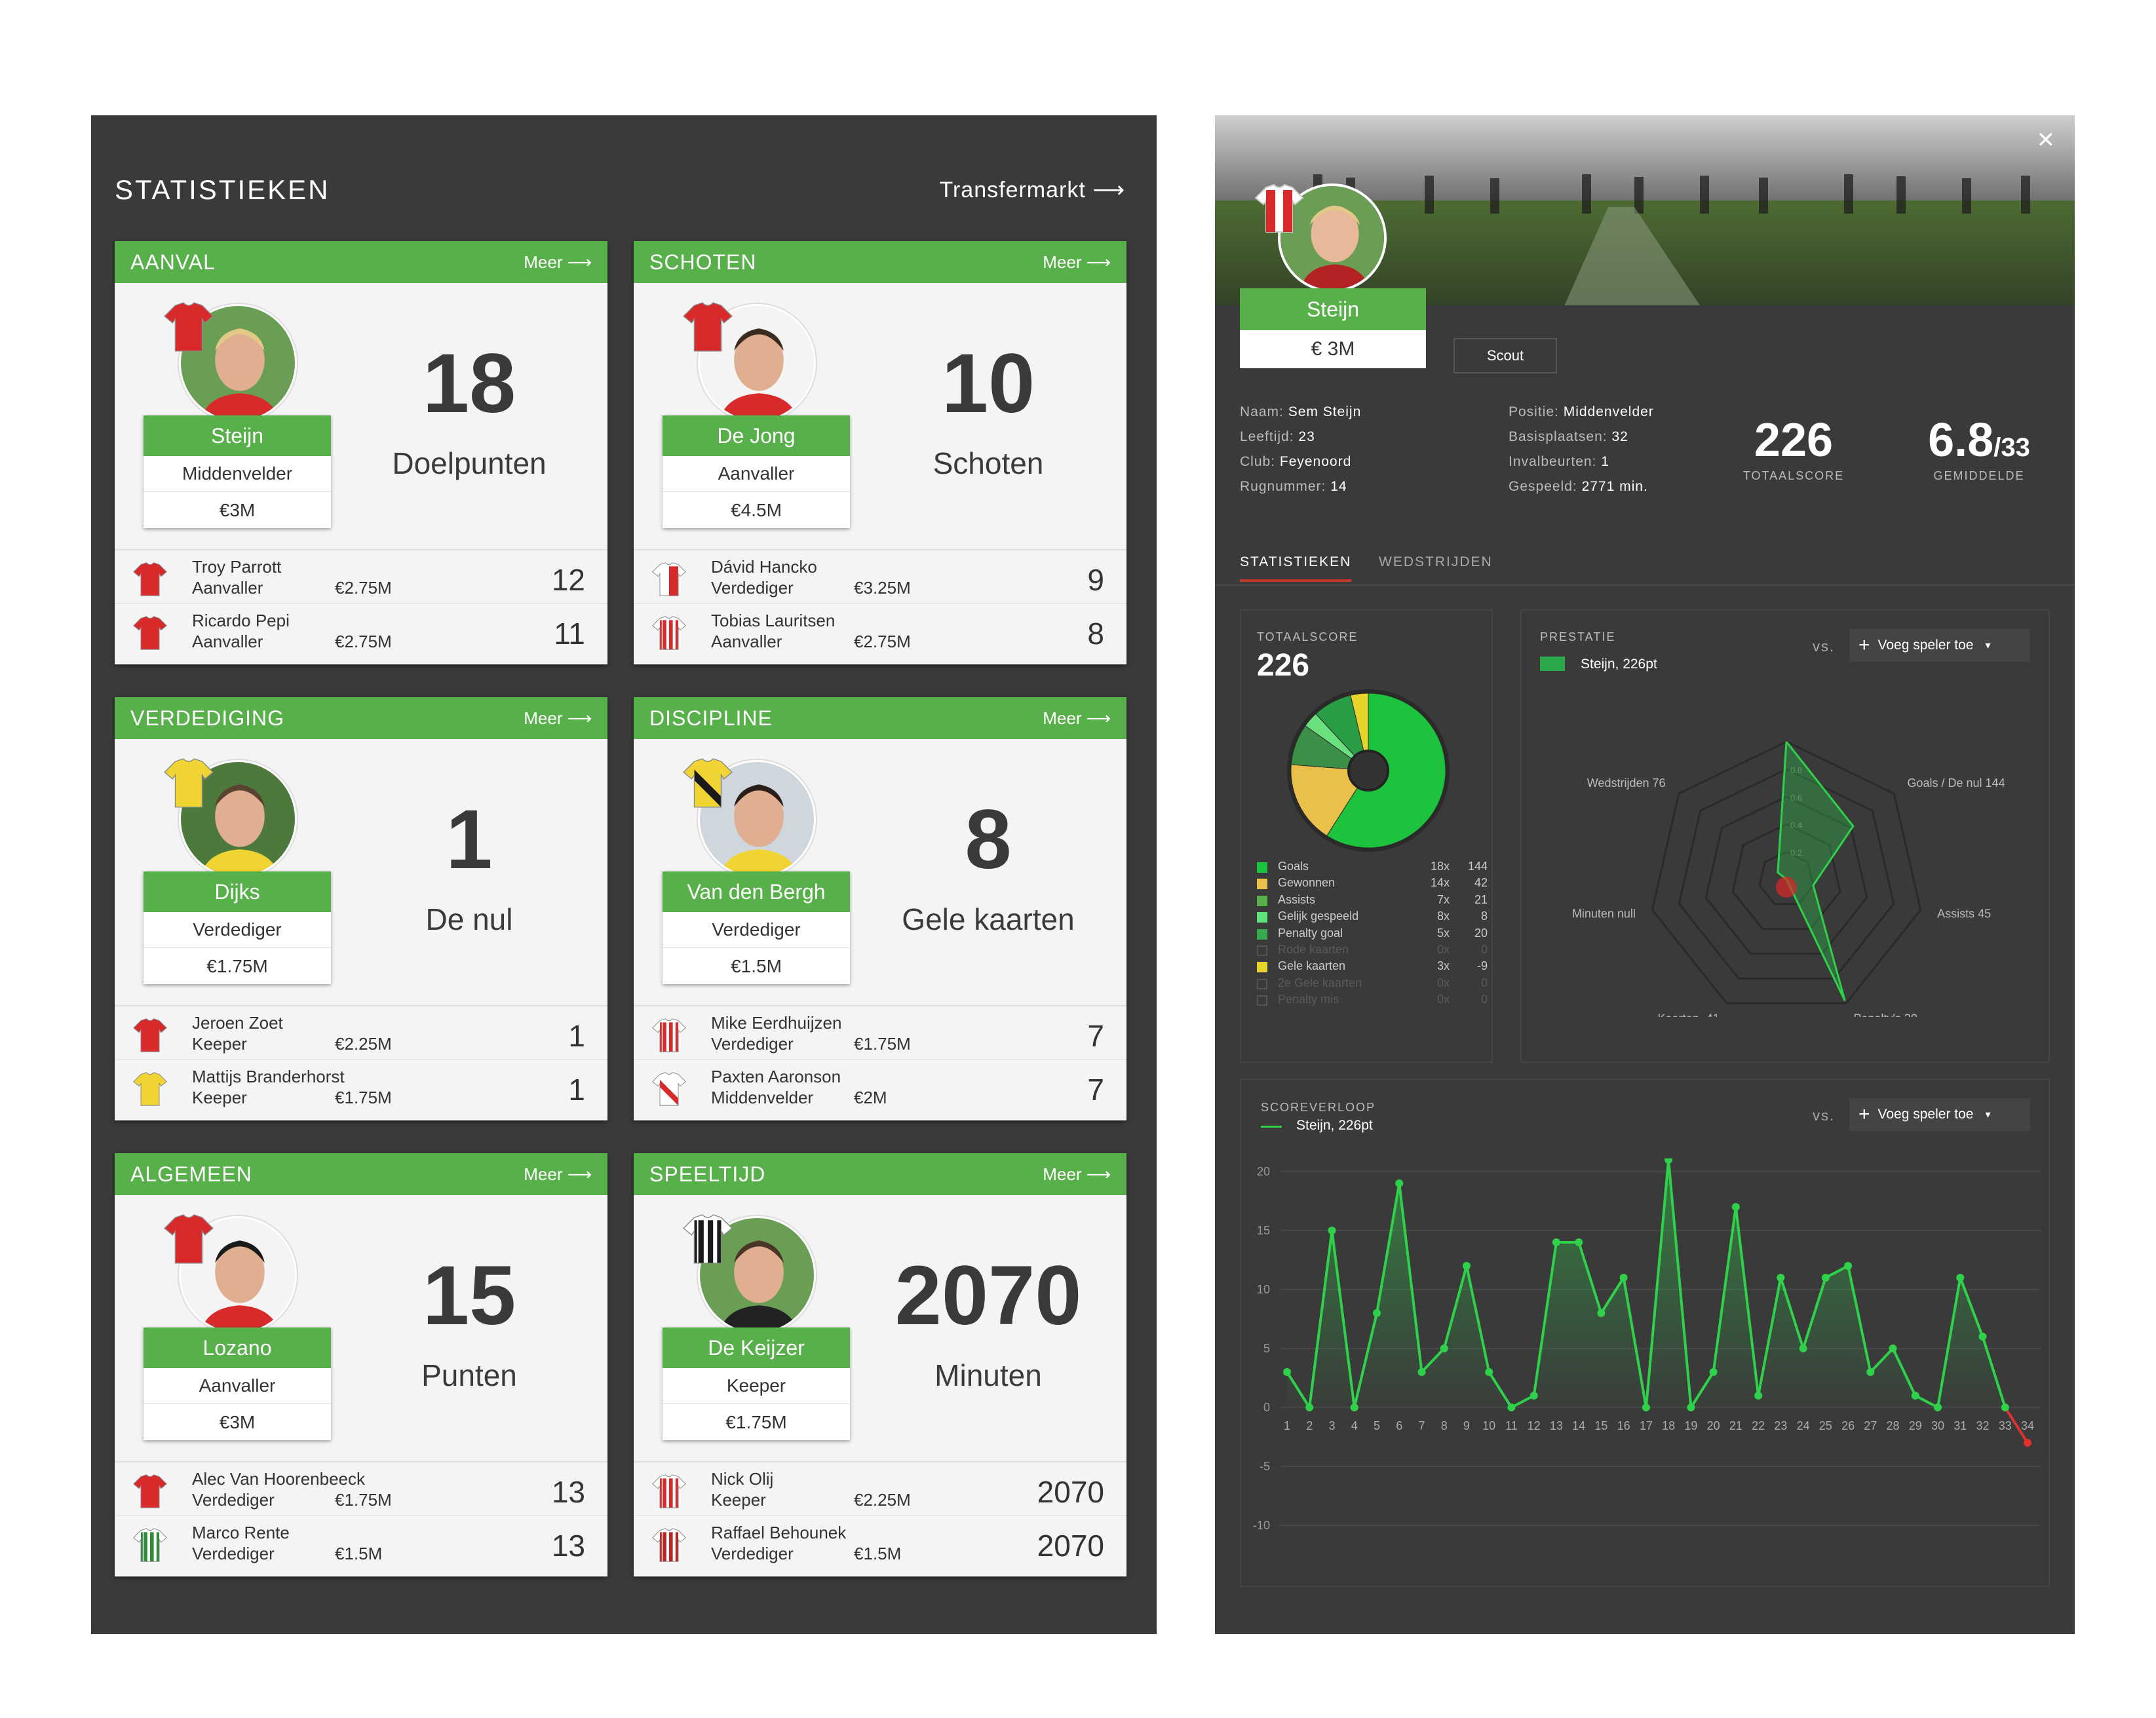 Image resolution: width=2156 pixels, height=1718 pixels. Describe the element at coordinates (1543, 486) in the screenshot. I see `fact-label: Gespeeld:` at that location.